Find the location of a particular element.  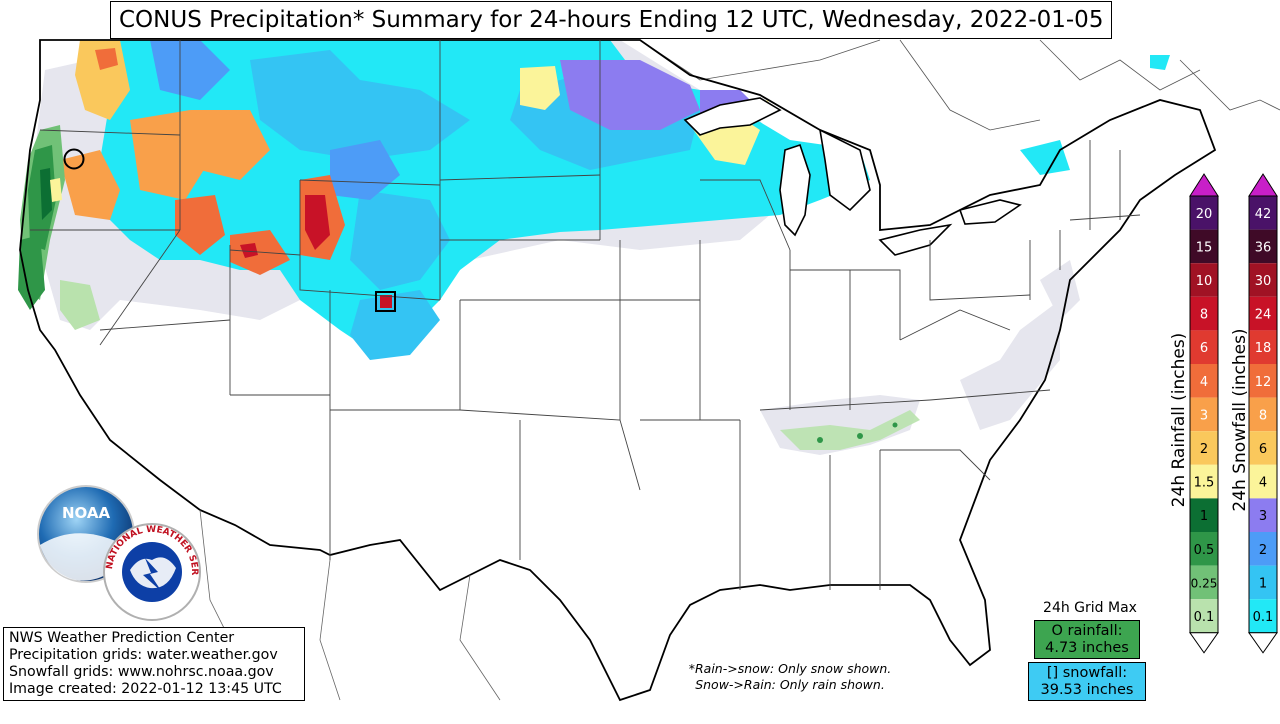

rain-legend-tick-label: 1 is located at coordinates (1204, 516).